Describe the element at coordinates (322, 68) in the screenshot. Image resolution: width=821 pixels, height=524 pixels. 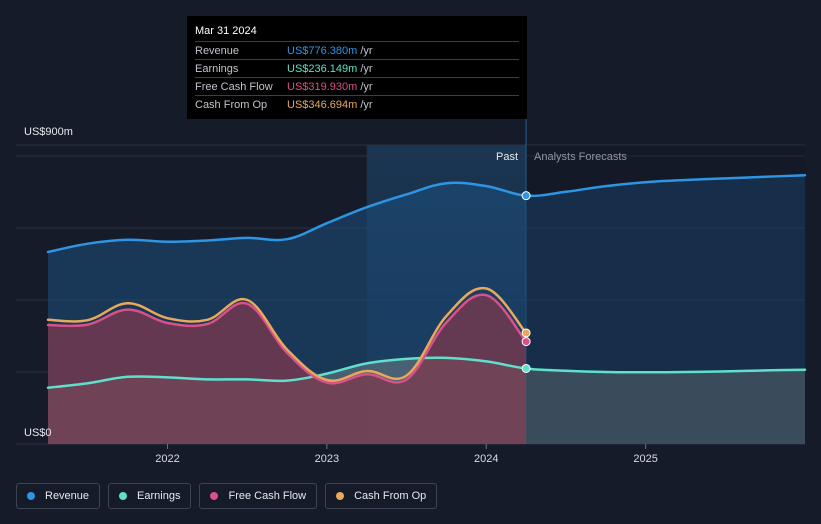
I see `tooltip-row-value: US$236.149m` at that location.